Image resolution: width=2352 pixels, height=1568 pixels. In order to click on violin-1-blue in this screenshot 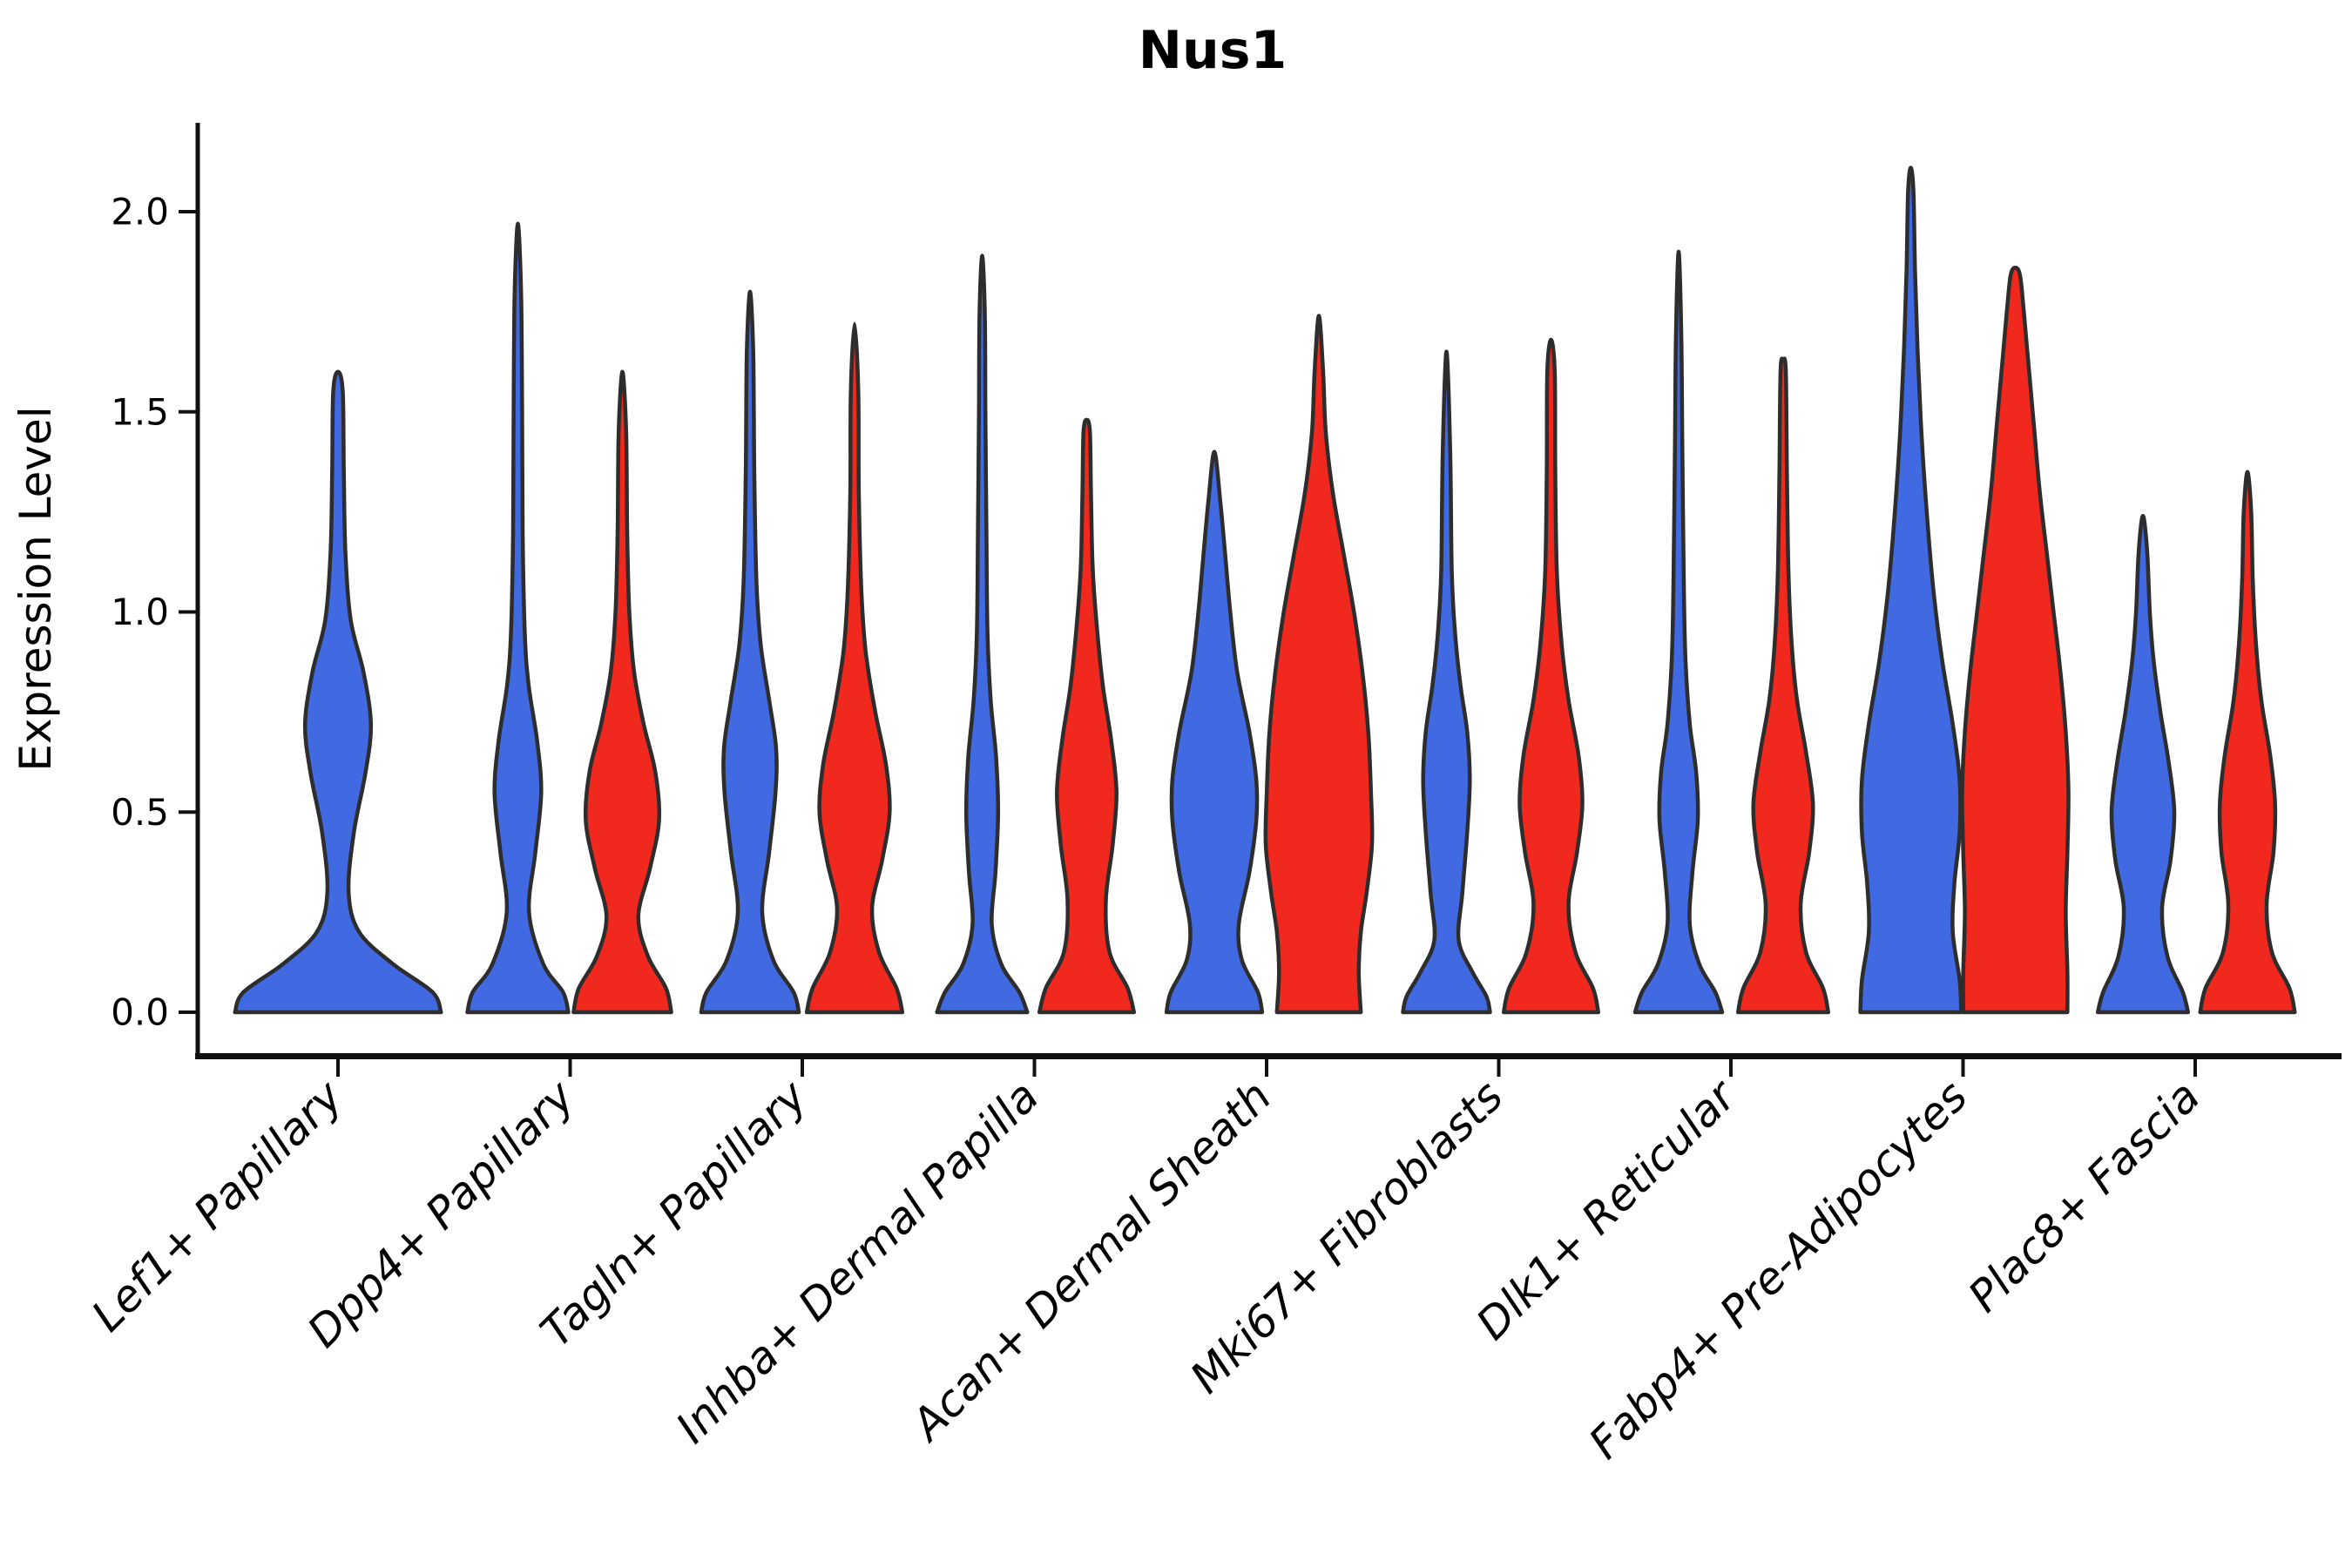, I will do `click(518, 618)`.